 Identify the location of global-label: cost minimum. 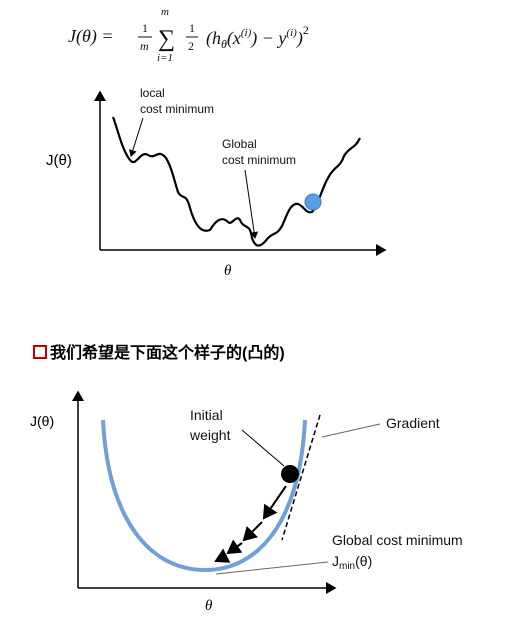
(259, 160).